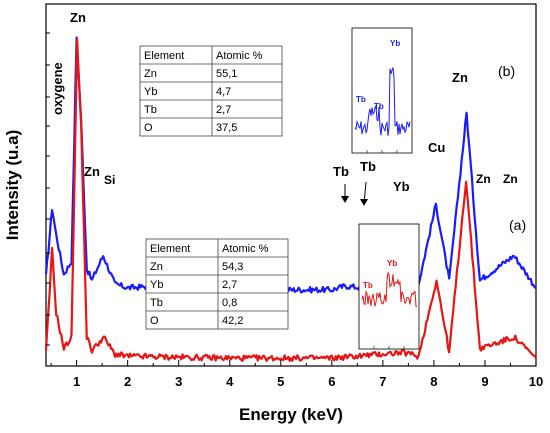 This screenshot has height=433, width=550. I want to click on x-tick-label: 7, so click(382, 381).